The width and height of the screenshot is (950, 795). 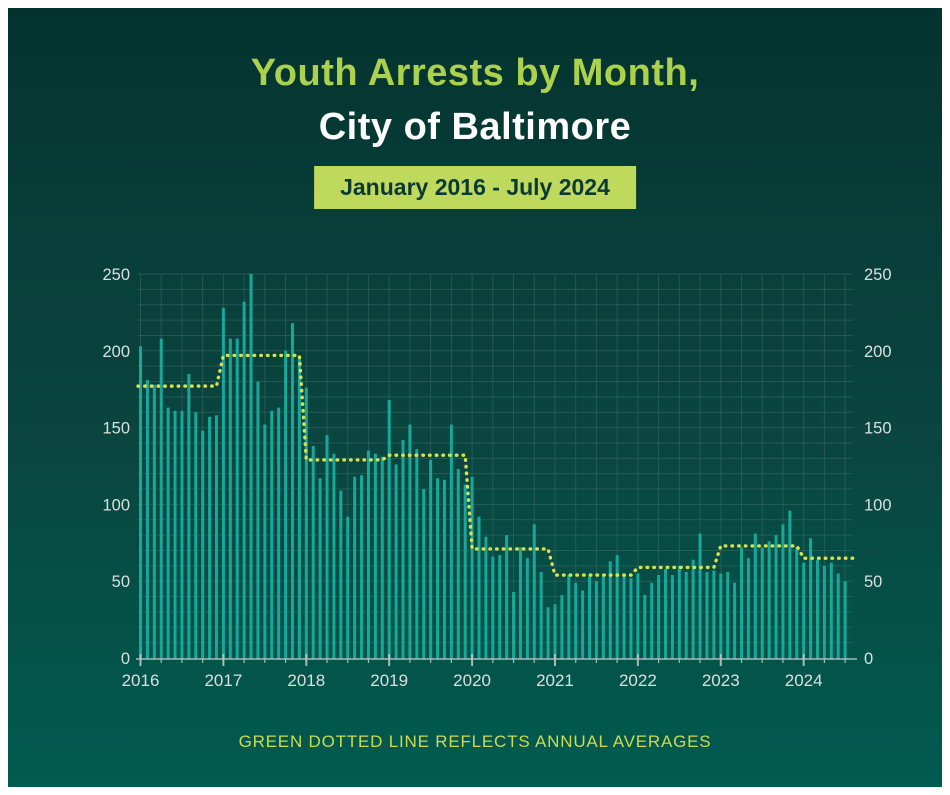 I want to click on svg-text: 2016, so click(x=141, y=680).